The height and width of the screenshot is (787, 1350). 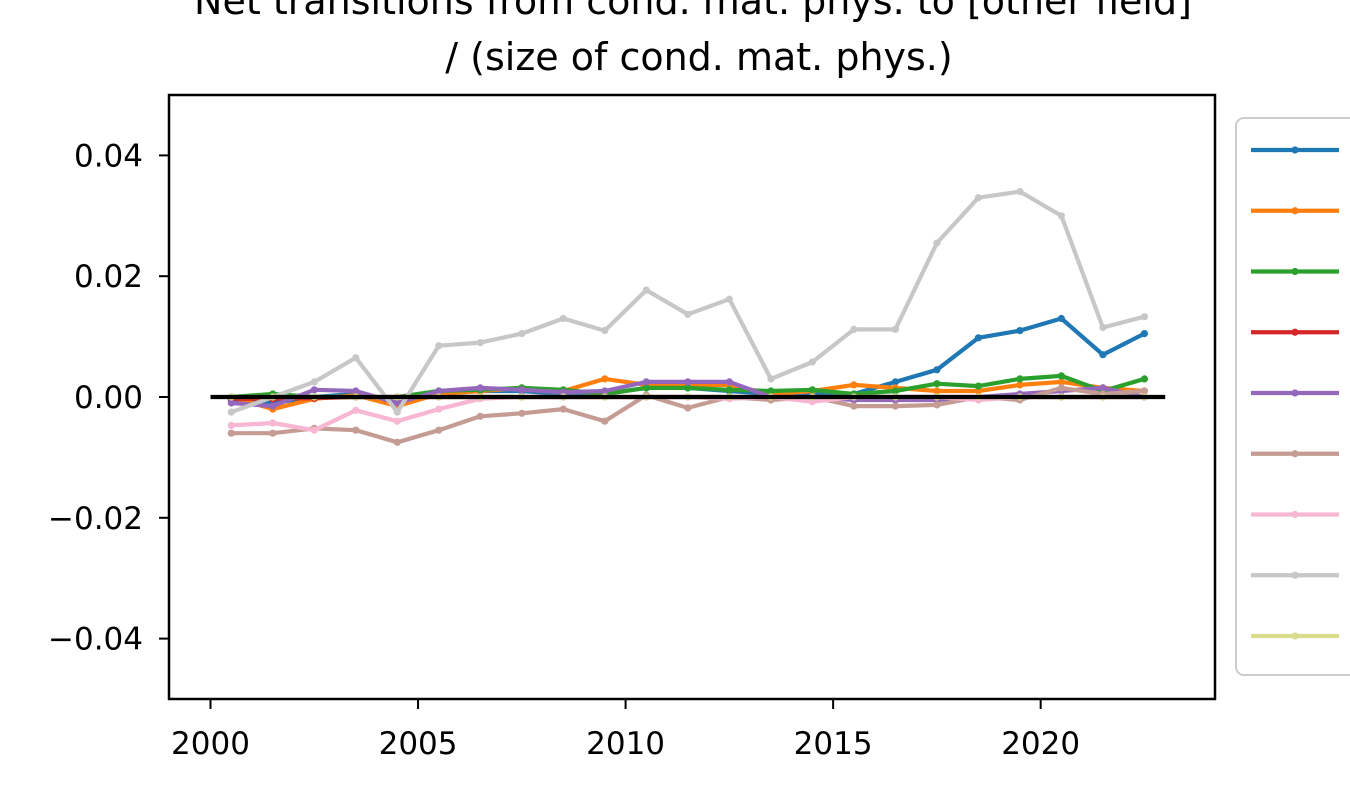 I want to click on x-tick-label: 2015, so click(x=833, y=744).